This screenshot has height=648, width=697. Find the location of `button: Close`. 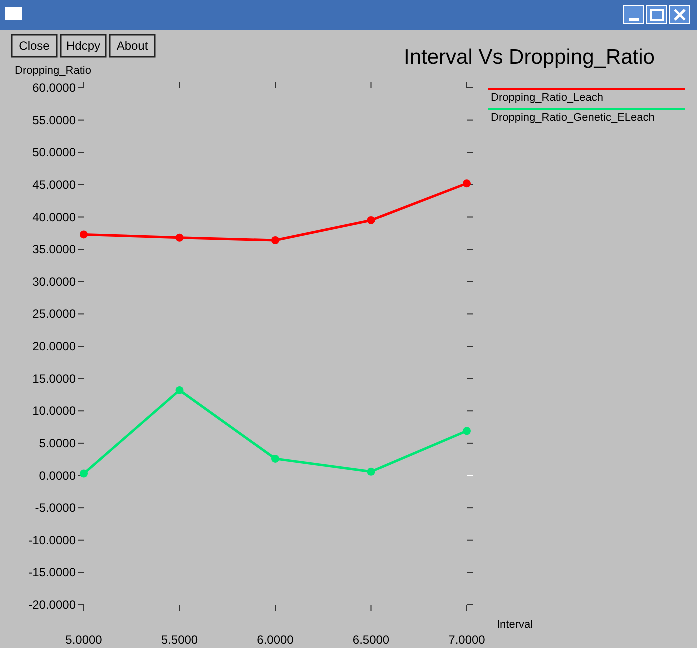

button: Close is located at coordinates (34, 46).